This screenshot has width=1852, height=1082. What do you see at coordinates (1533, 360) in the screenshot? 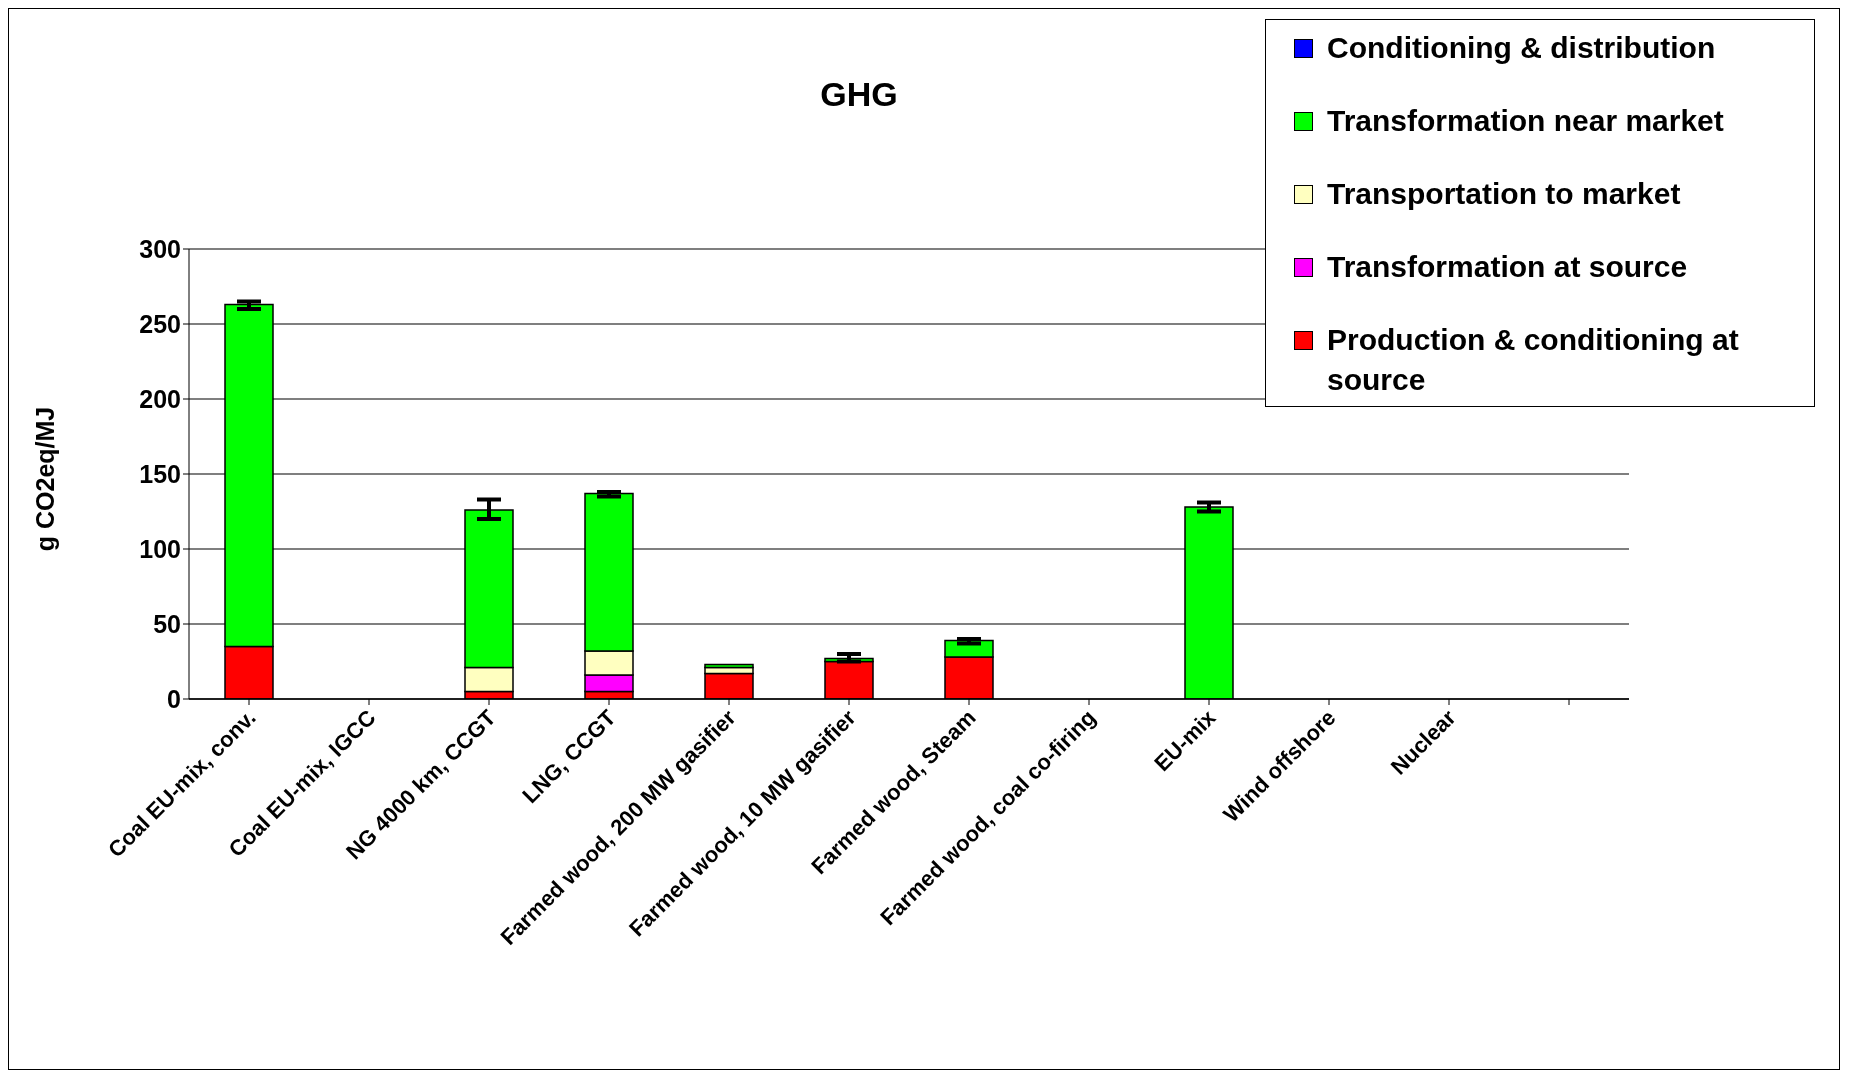
I see `legend-label: Production & conditioning at source` at bounding box center [1533, 360].